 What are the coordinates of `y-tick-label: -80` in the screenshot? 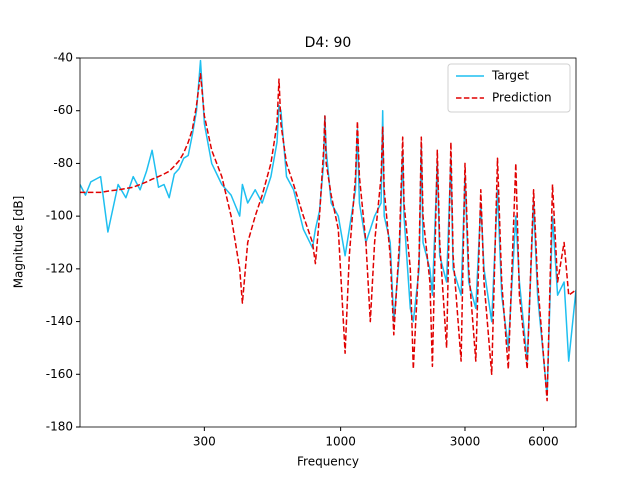 It's located at (63, 163).